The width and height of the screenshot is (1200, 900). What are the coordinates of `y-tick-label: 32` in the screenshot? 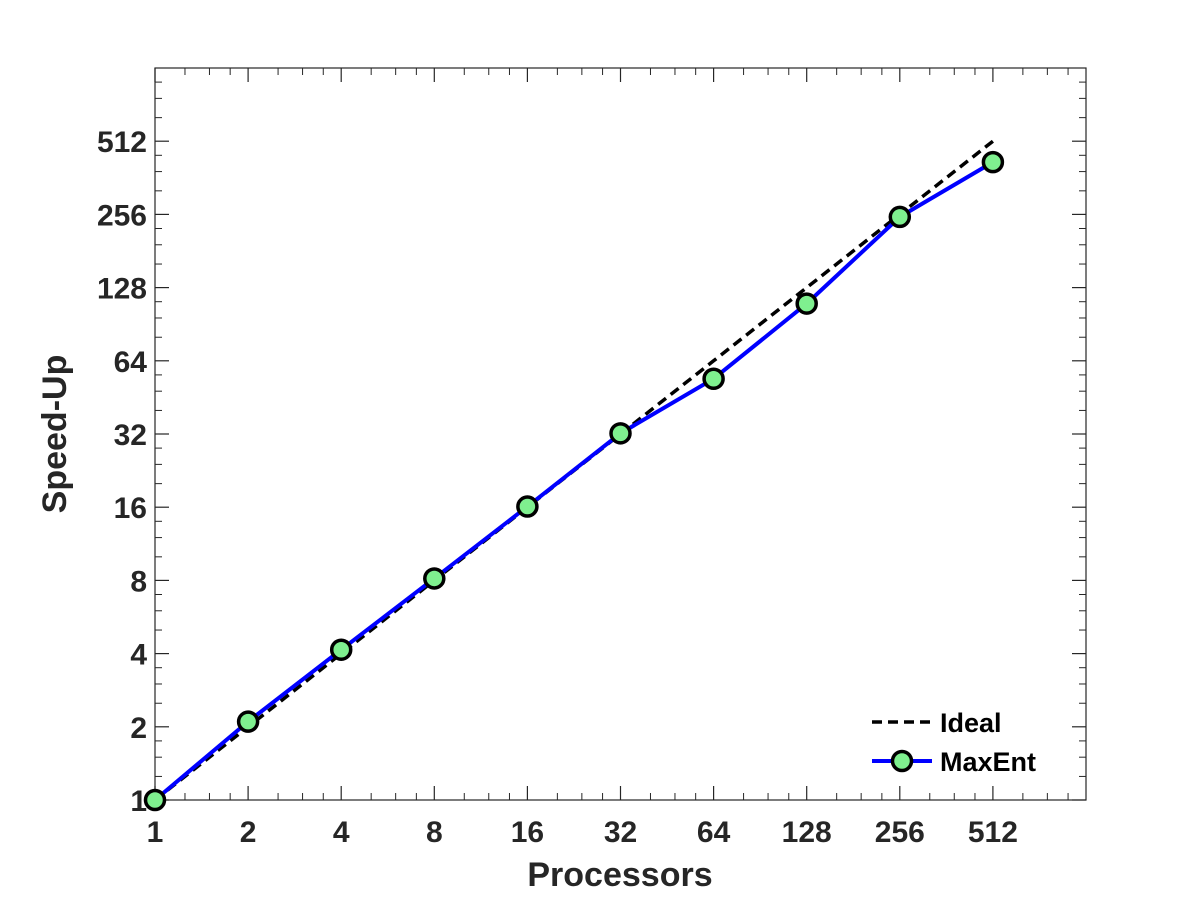 It's located at (130, 435).